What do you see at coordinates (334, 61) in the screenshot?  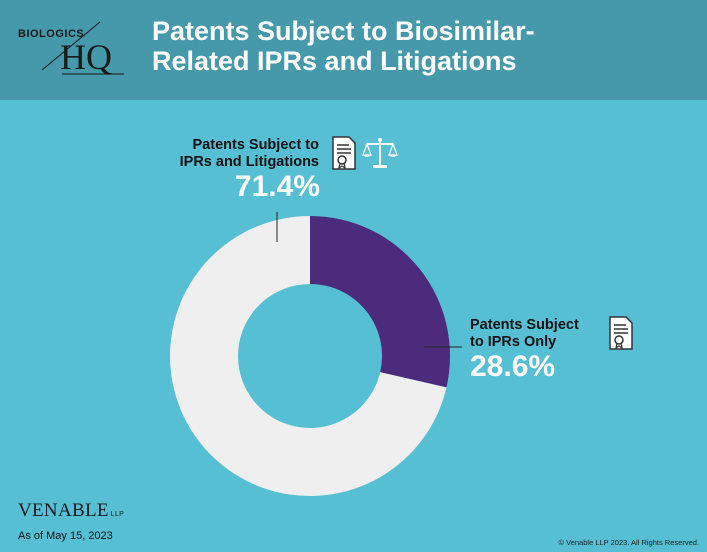 I see `title-line-2: Related IPRs and Litigations` at bounding box center [334, 61].